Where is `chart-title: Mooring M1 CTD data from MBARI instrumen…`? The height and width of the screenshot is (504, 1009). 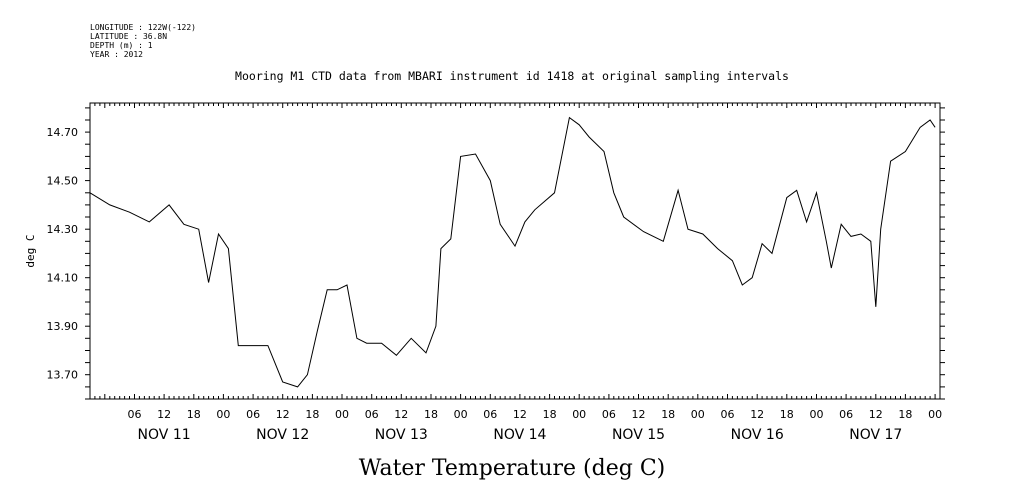
chart-title: Mooring M1 CTD data from MBARI instrumen… is located at coordinates (512, 76).